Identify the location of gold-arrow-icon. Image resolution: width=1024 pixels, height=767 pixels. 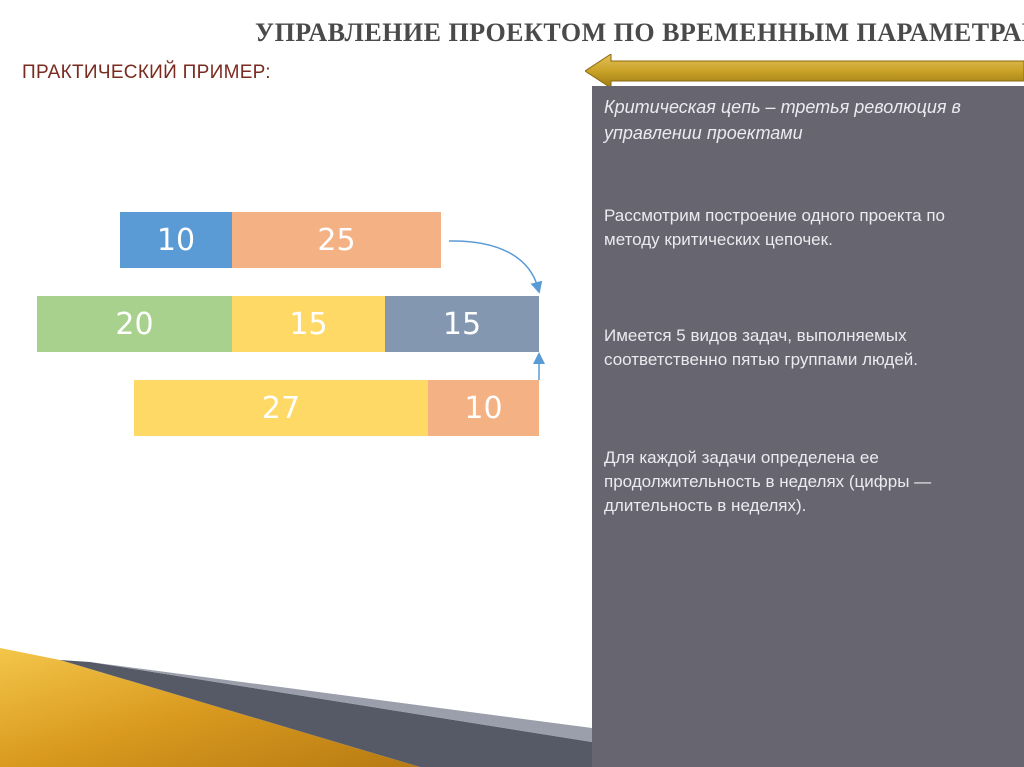
(804, 71).